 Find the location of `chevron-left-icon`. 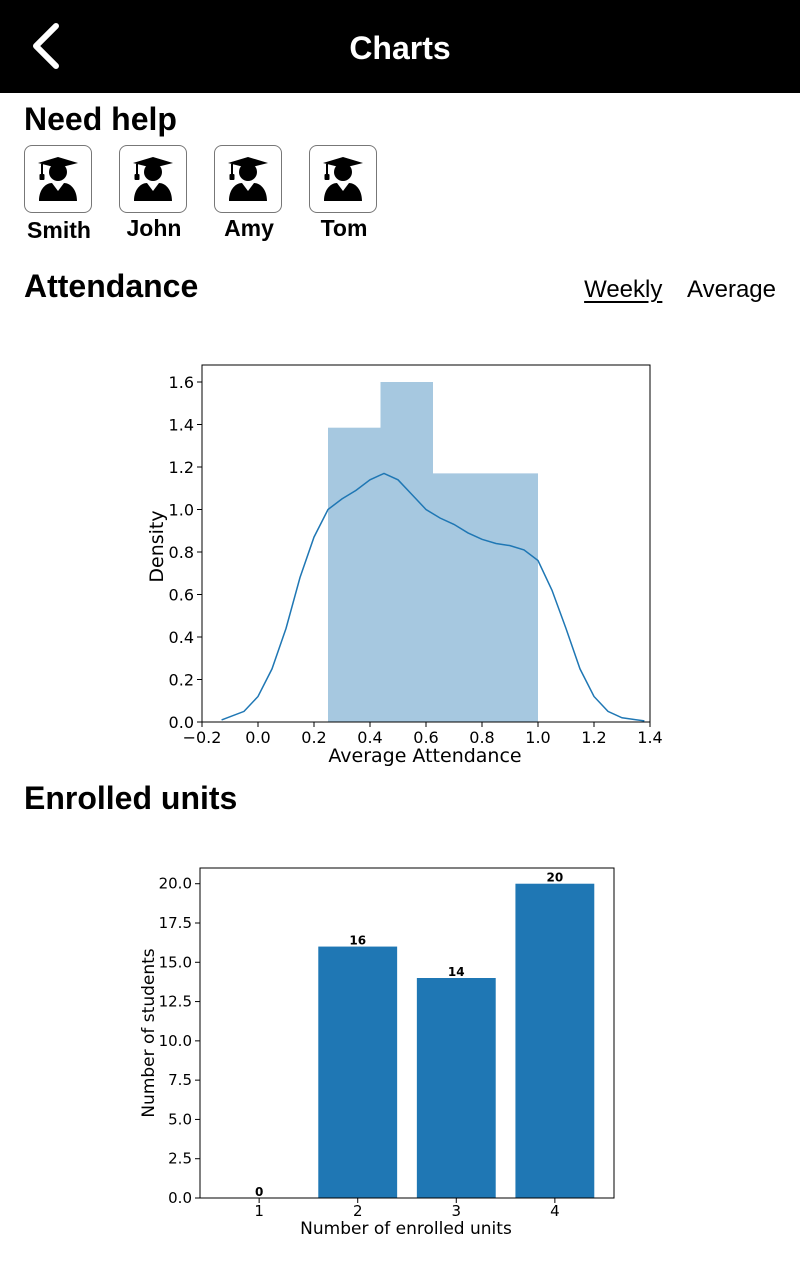

chevron-left-icon is located at coordinates (46, 46).